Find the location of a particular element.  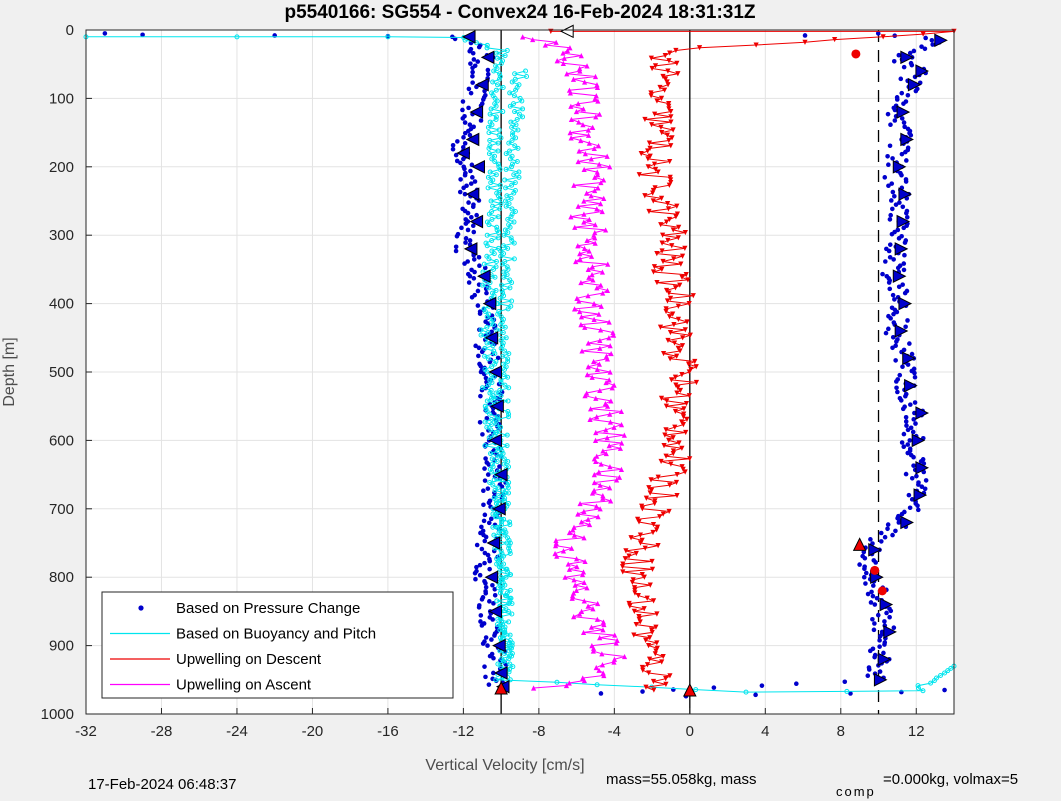

direction-marker is located at coordinates (472, 194).